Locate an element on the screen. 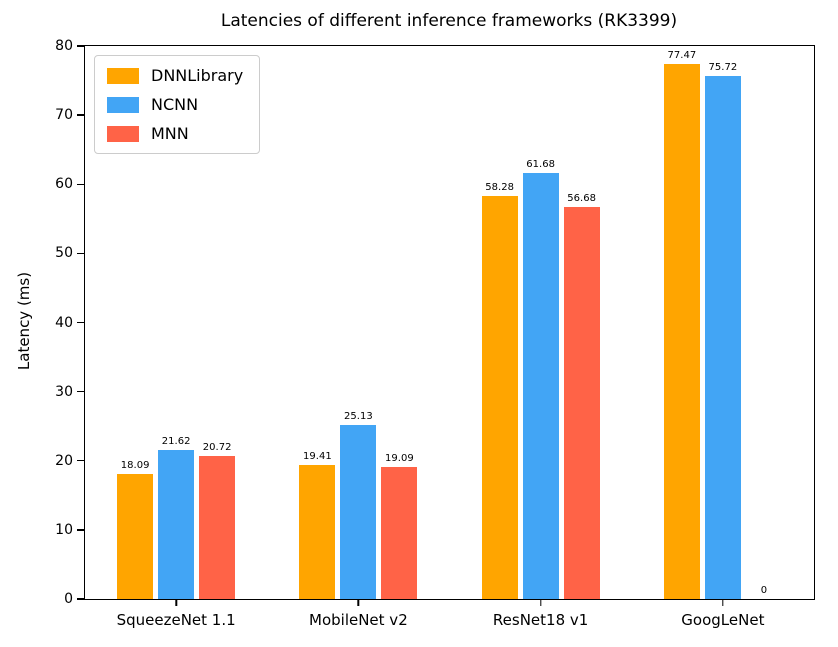 The image size is (838, 647). legend-item-ncnn: NCNN is located at coordinates (175, 104).